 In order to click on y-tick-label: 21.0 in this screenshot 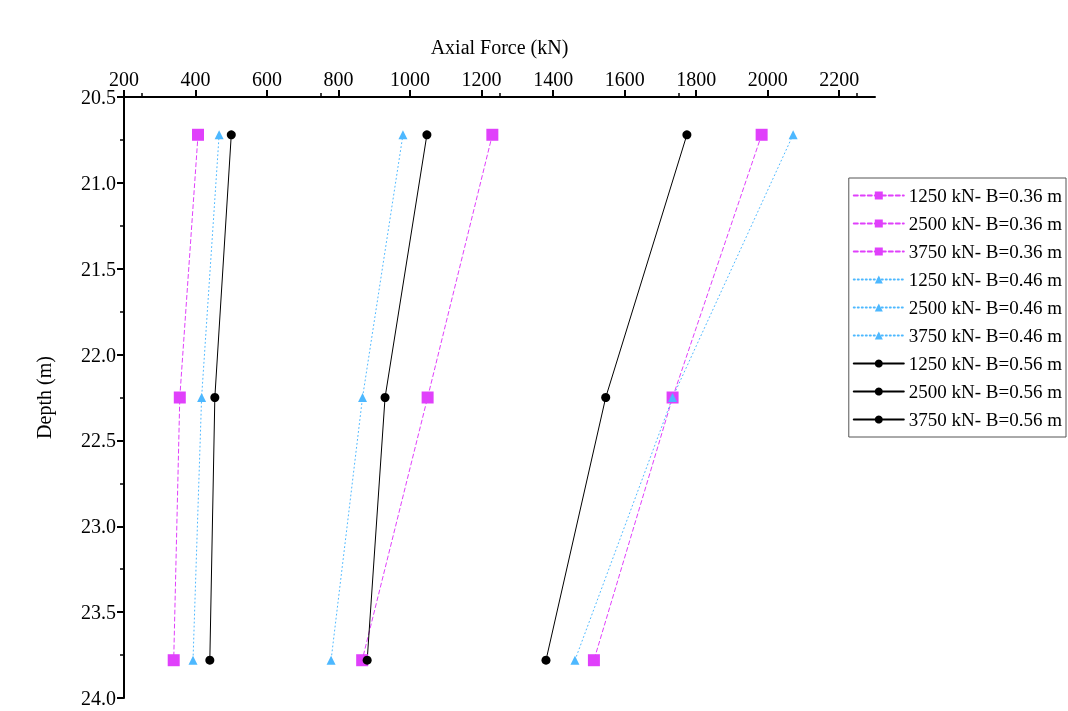, I will do `click(98, 182)`.